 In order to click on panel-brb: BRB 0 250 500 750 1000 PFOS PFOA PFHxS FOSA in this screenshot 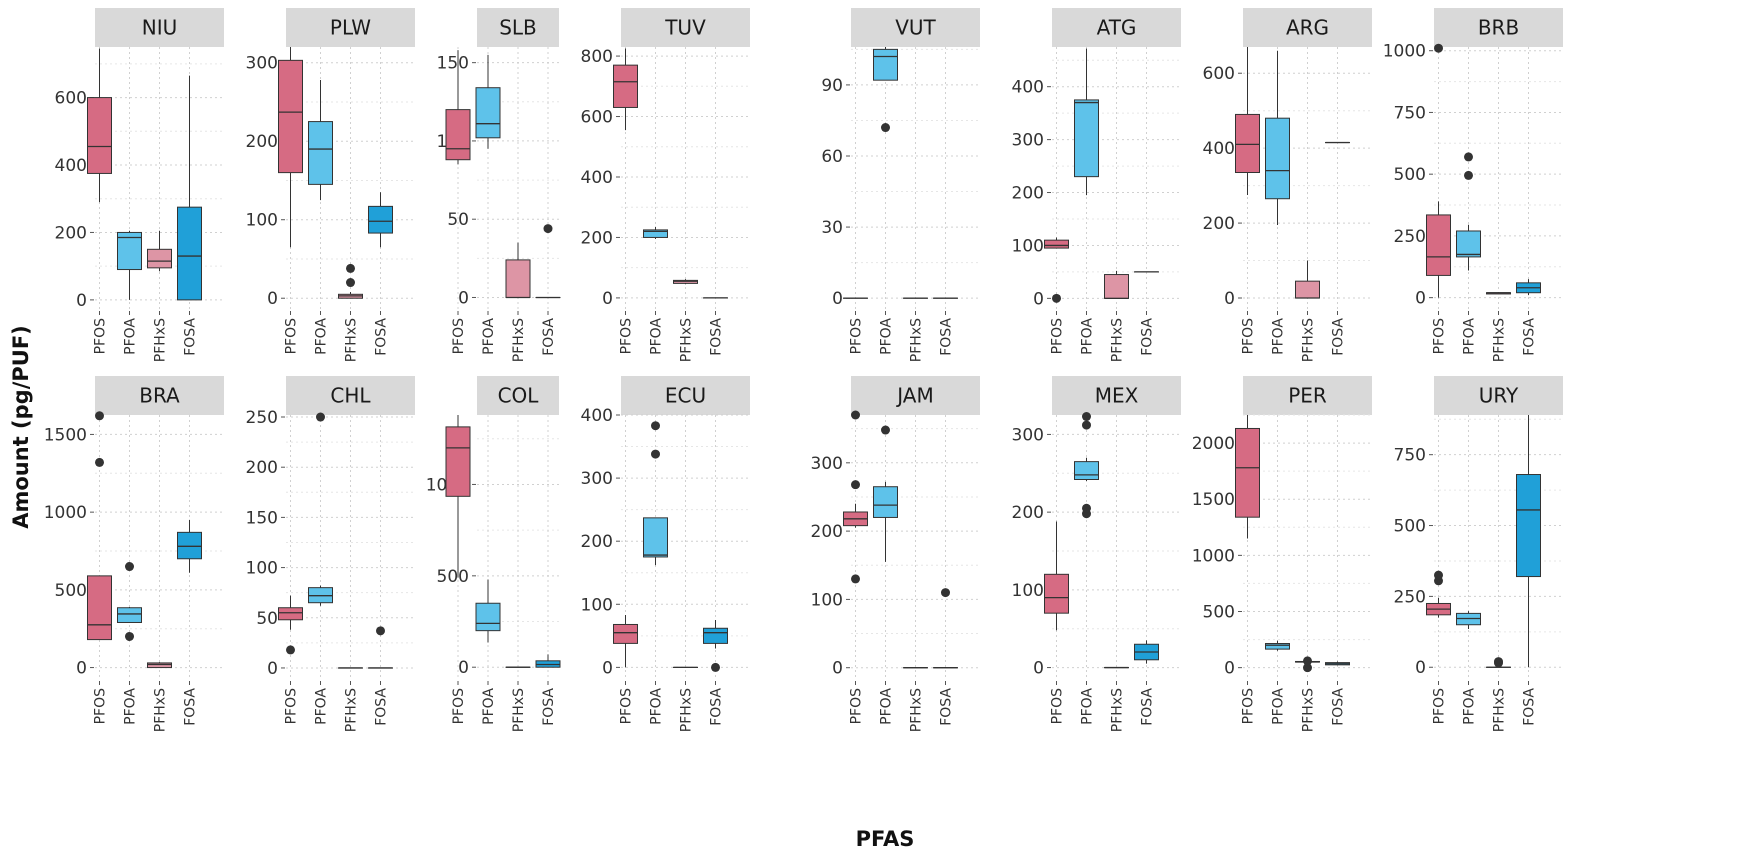, I will do `click(1473, 185)`.